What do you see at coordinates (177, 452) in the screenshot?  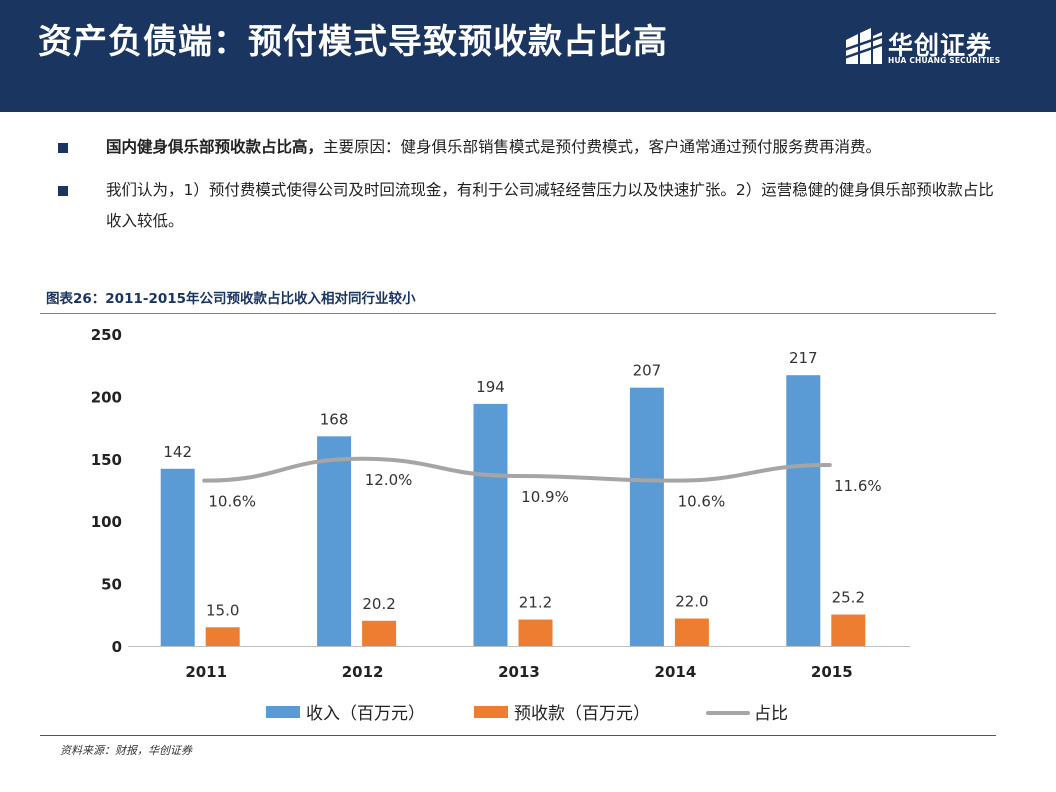 I see `revenue-data-label: 142` at bounding box center [177, 452].